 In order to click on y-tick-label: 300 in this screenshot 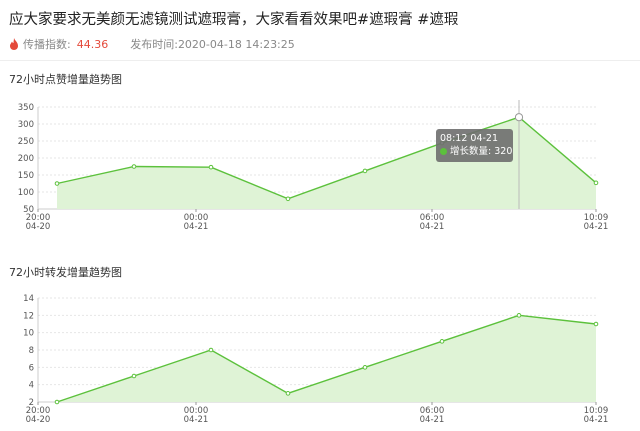, I will do `click(26, 125)`.